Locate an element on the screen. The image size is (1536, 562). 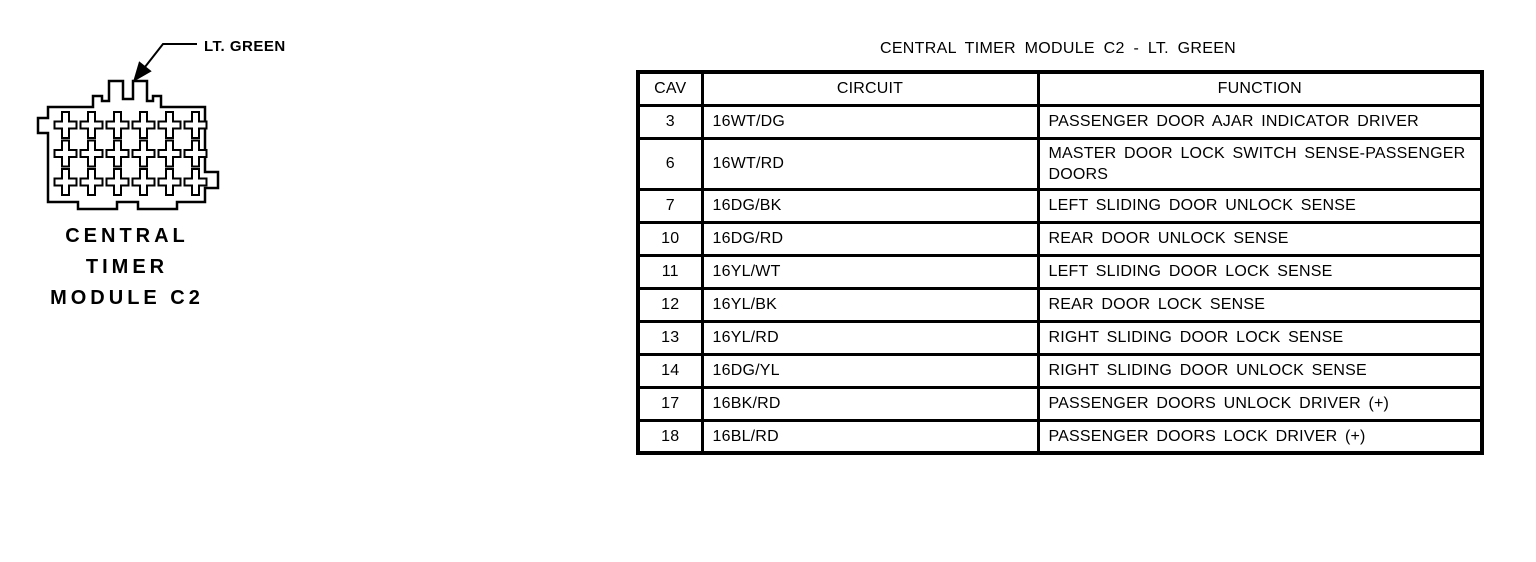
circuit-cell: 16DG/YL is located at coordinates (870, 370).